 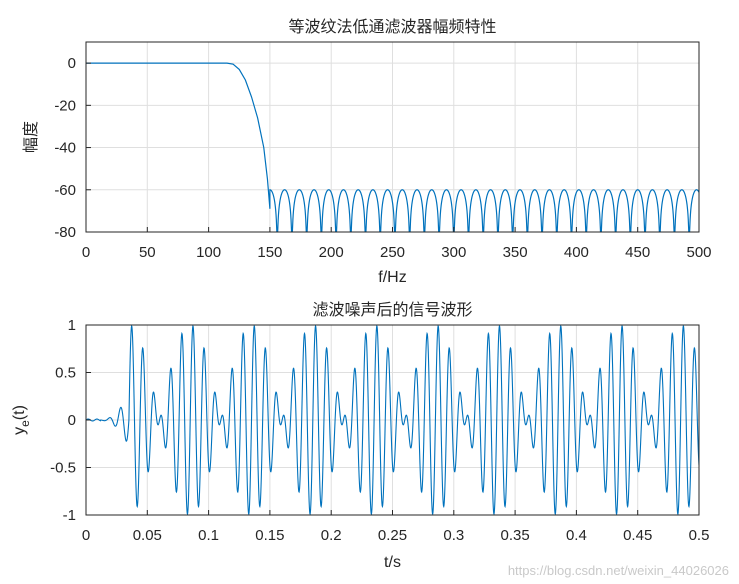 What do you see at coordinates (25, 423) in the screenshot?
I see `y-axis-label-subscript: e` at bounding box center [25, 423].